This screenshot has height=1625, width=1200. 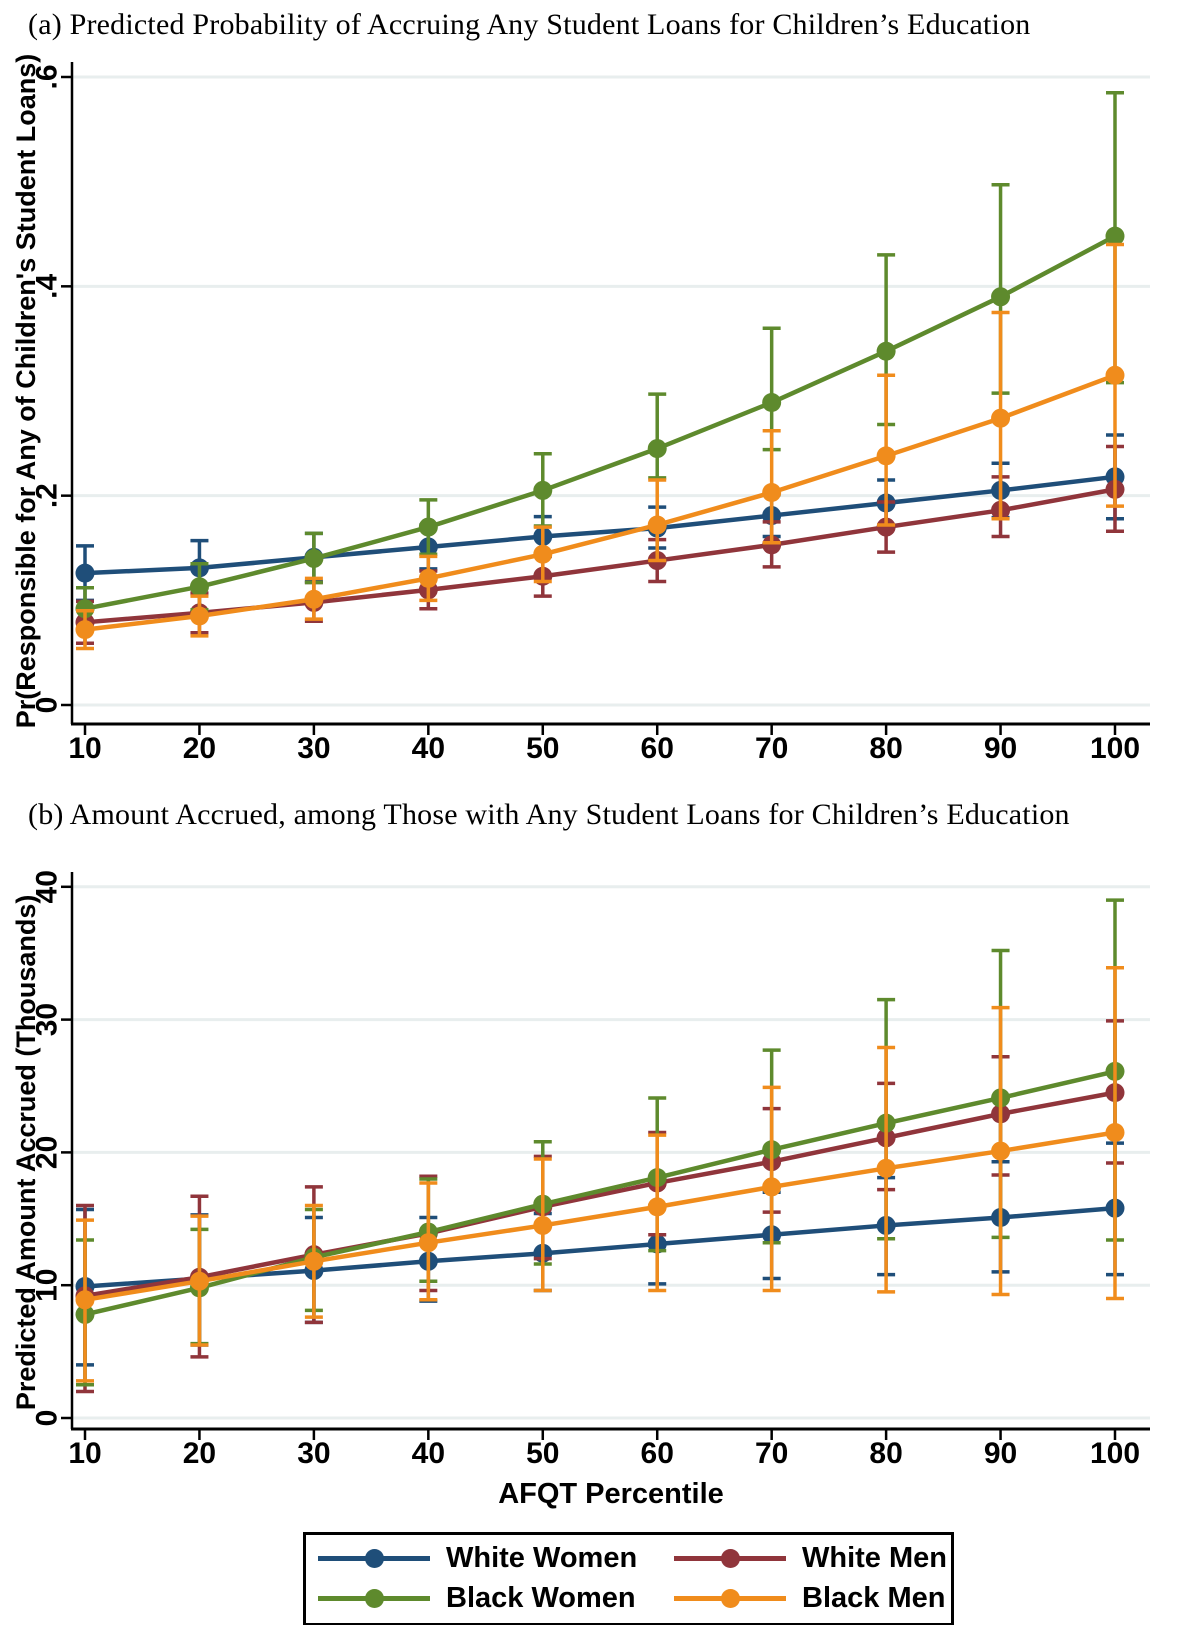 I want to click on legend-entry-white-women: White Women, so click(x=477, y=1558).